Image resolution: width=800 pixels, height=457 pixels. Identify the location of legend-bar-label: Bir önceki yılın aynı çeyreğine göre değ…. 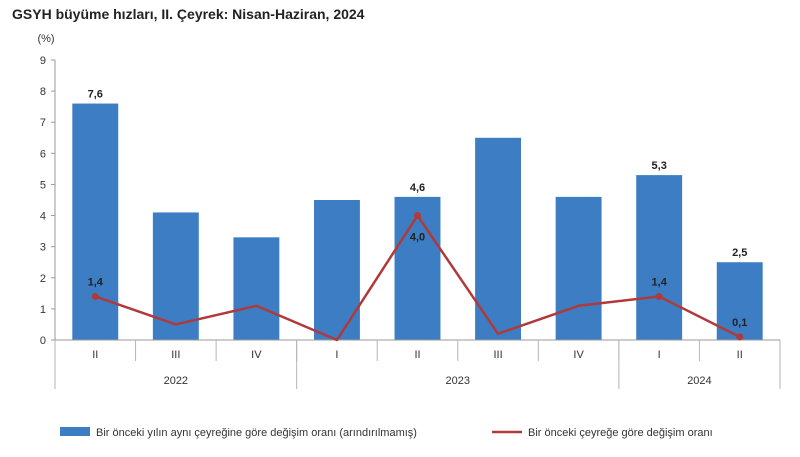
(256, 433).